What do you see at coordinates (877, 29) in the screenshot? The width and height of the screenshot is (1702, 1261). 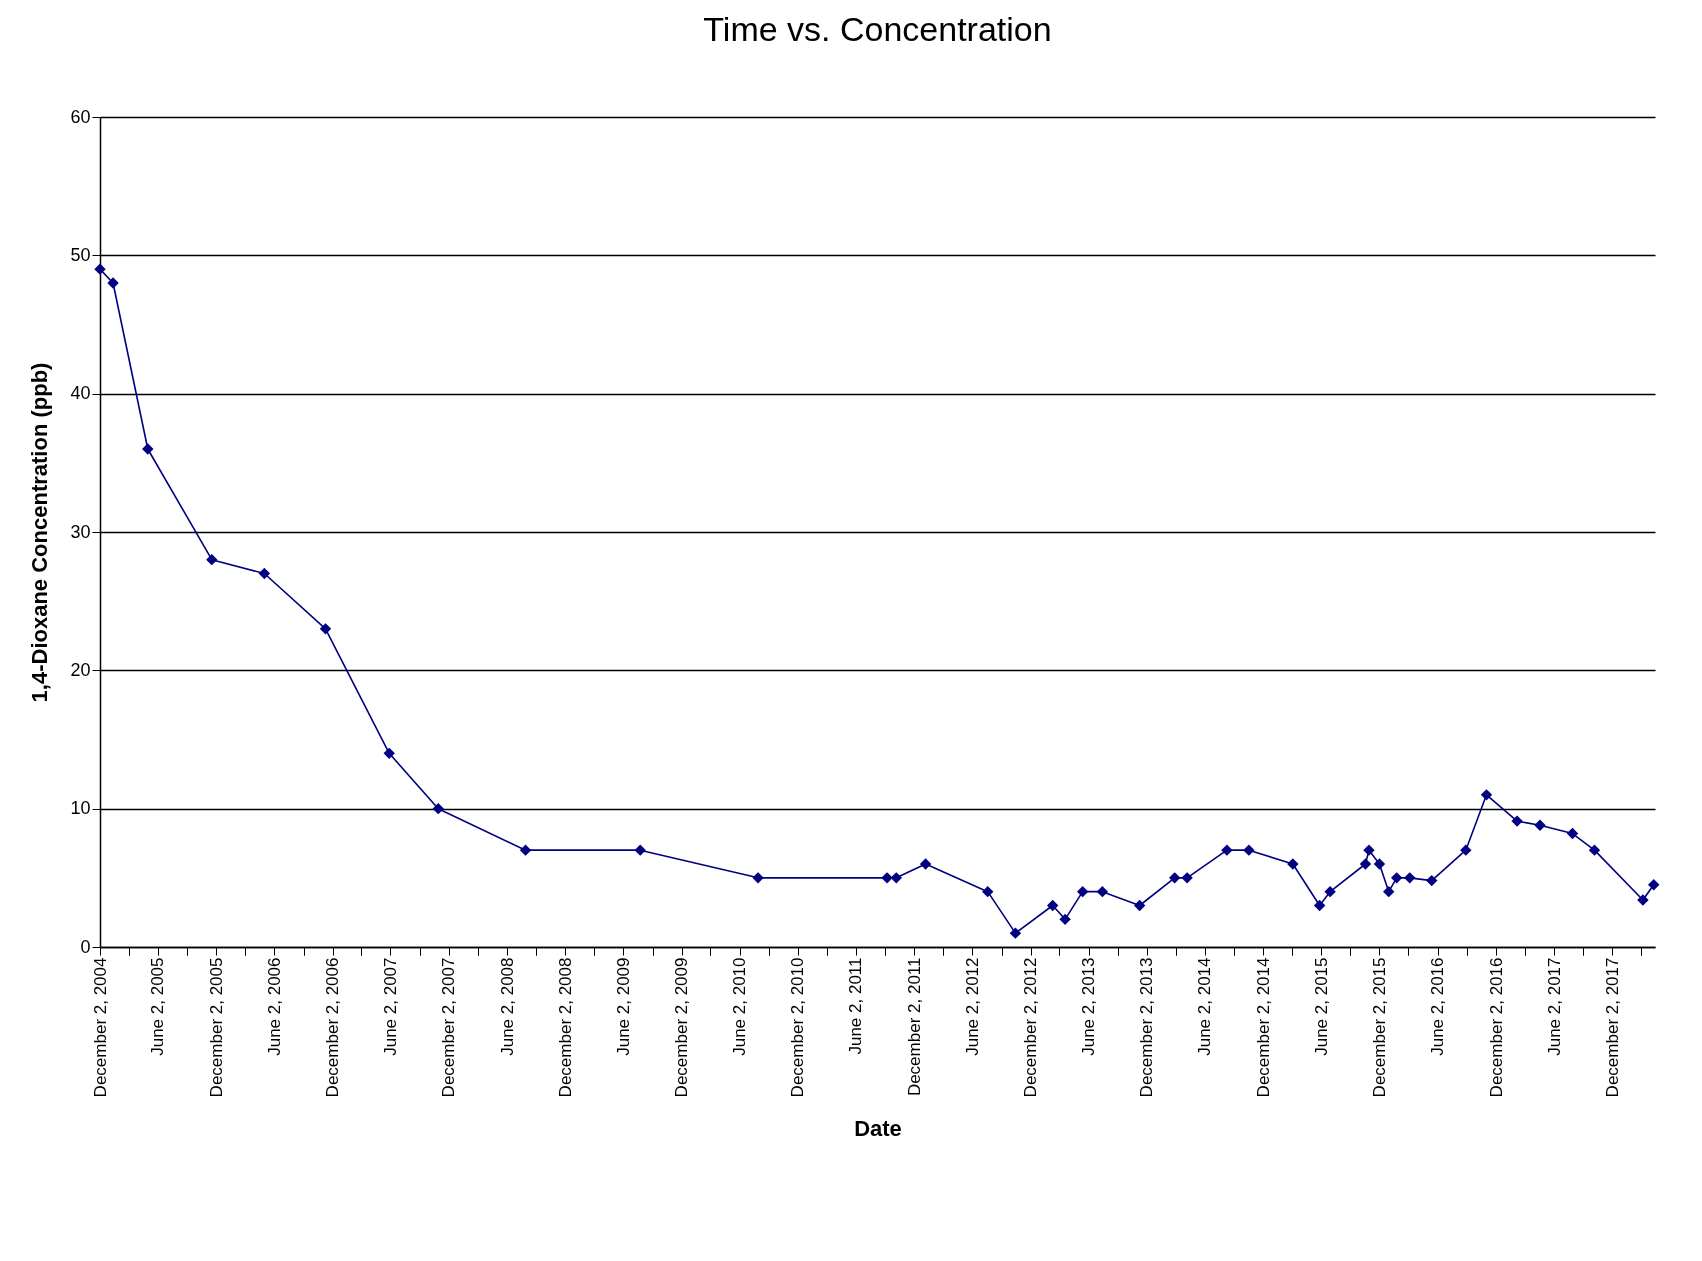 I see `chart-title: Time vs. Concentration` at bounding box center [877, 29].